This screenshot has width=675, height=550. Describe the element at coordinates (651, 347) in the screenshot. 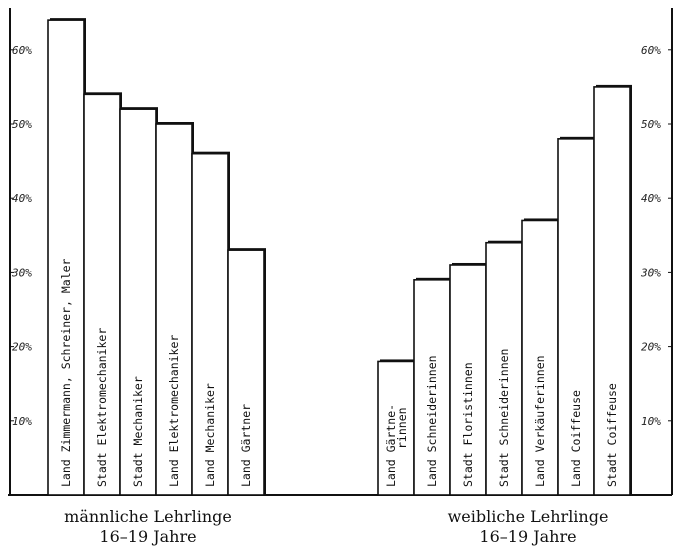

I see `female-tick-label: 20%` at that location.